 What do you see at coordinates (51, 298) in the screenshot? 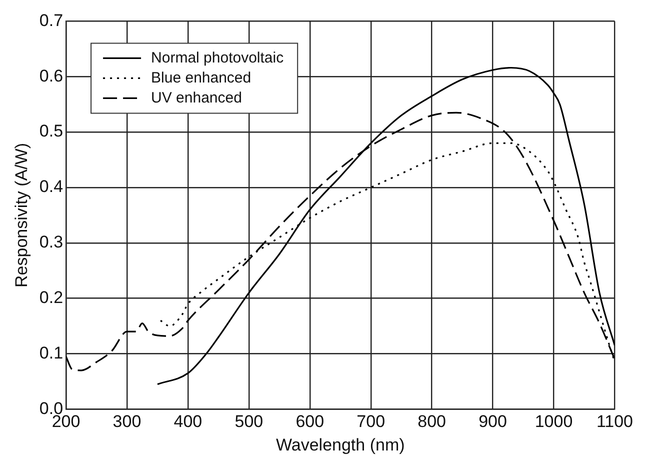
I see `y-tick-label: 0.2` at bounding box center [51, 298].